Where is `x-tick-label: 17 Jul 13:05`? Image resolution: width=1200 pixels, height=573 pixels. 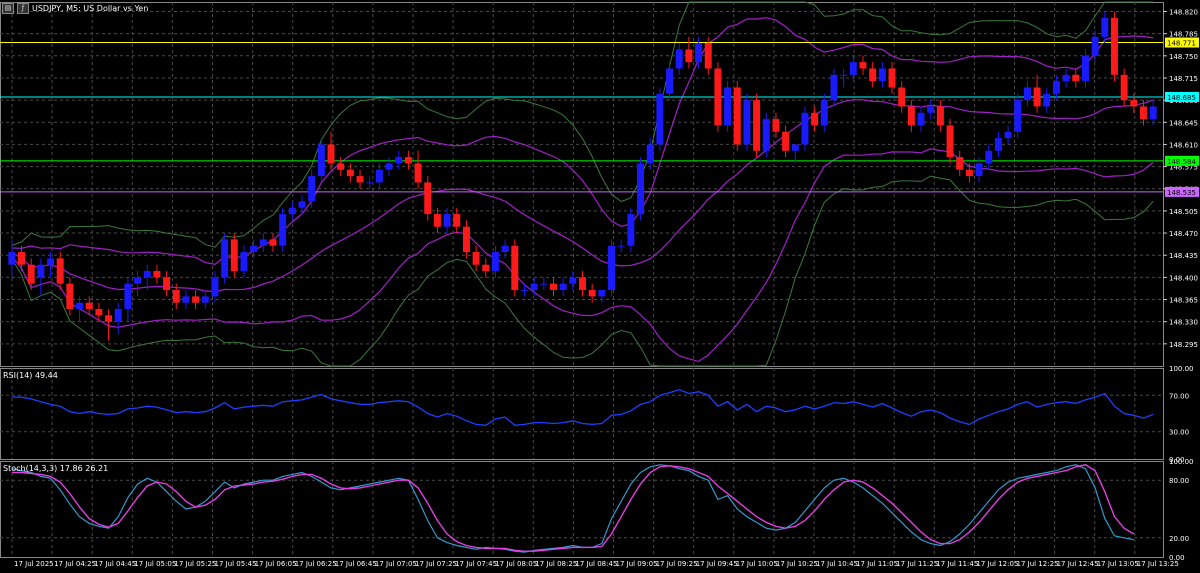
x-tick-label: 17 Jul 13:05 is located at coordinates (1118, 564).